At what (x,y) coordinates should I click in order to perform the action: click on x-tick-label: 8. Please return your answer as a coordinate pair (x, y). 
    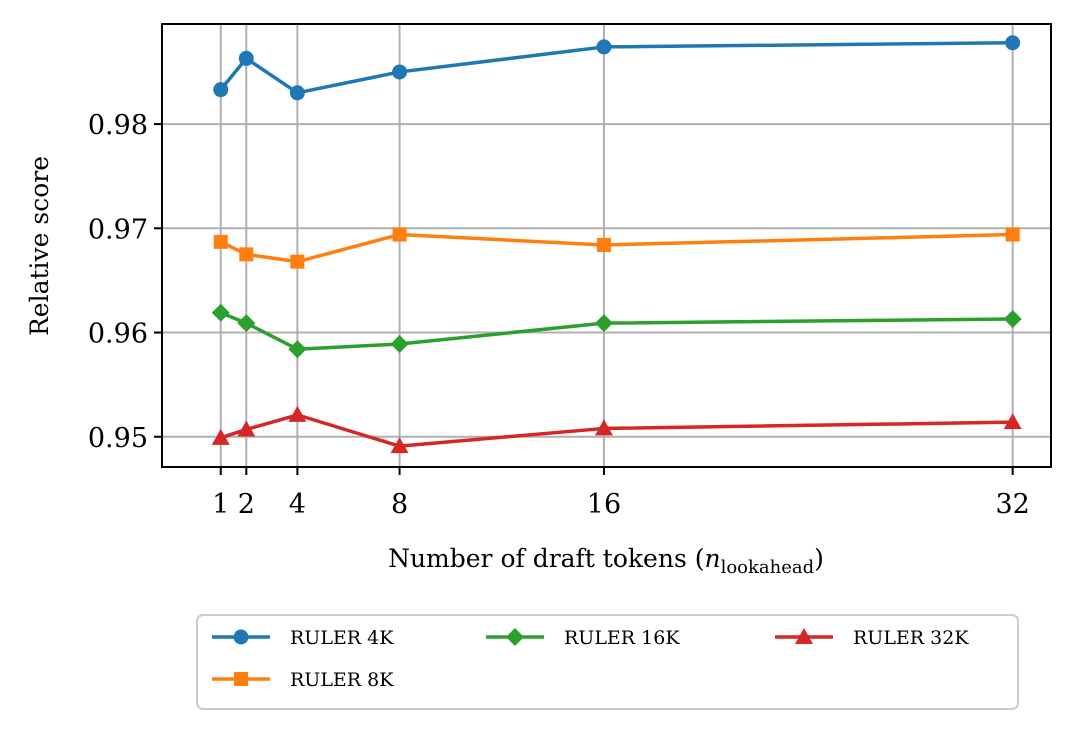
    Looking at the image, I should click on (399, 504).